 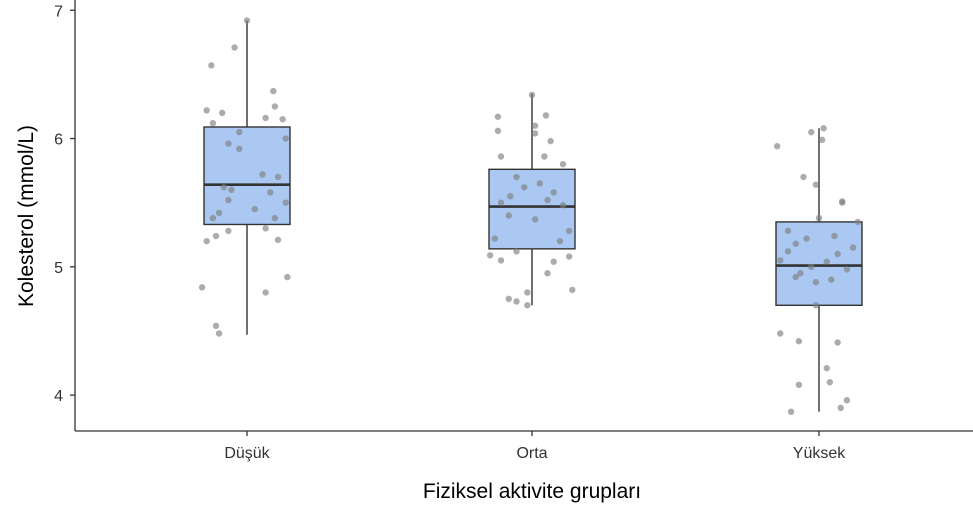 What do you see at coordinates (58, 268) in the screenshot?
I see `y-tick-label: 5` at bounding box center [58, 268].